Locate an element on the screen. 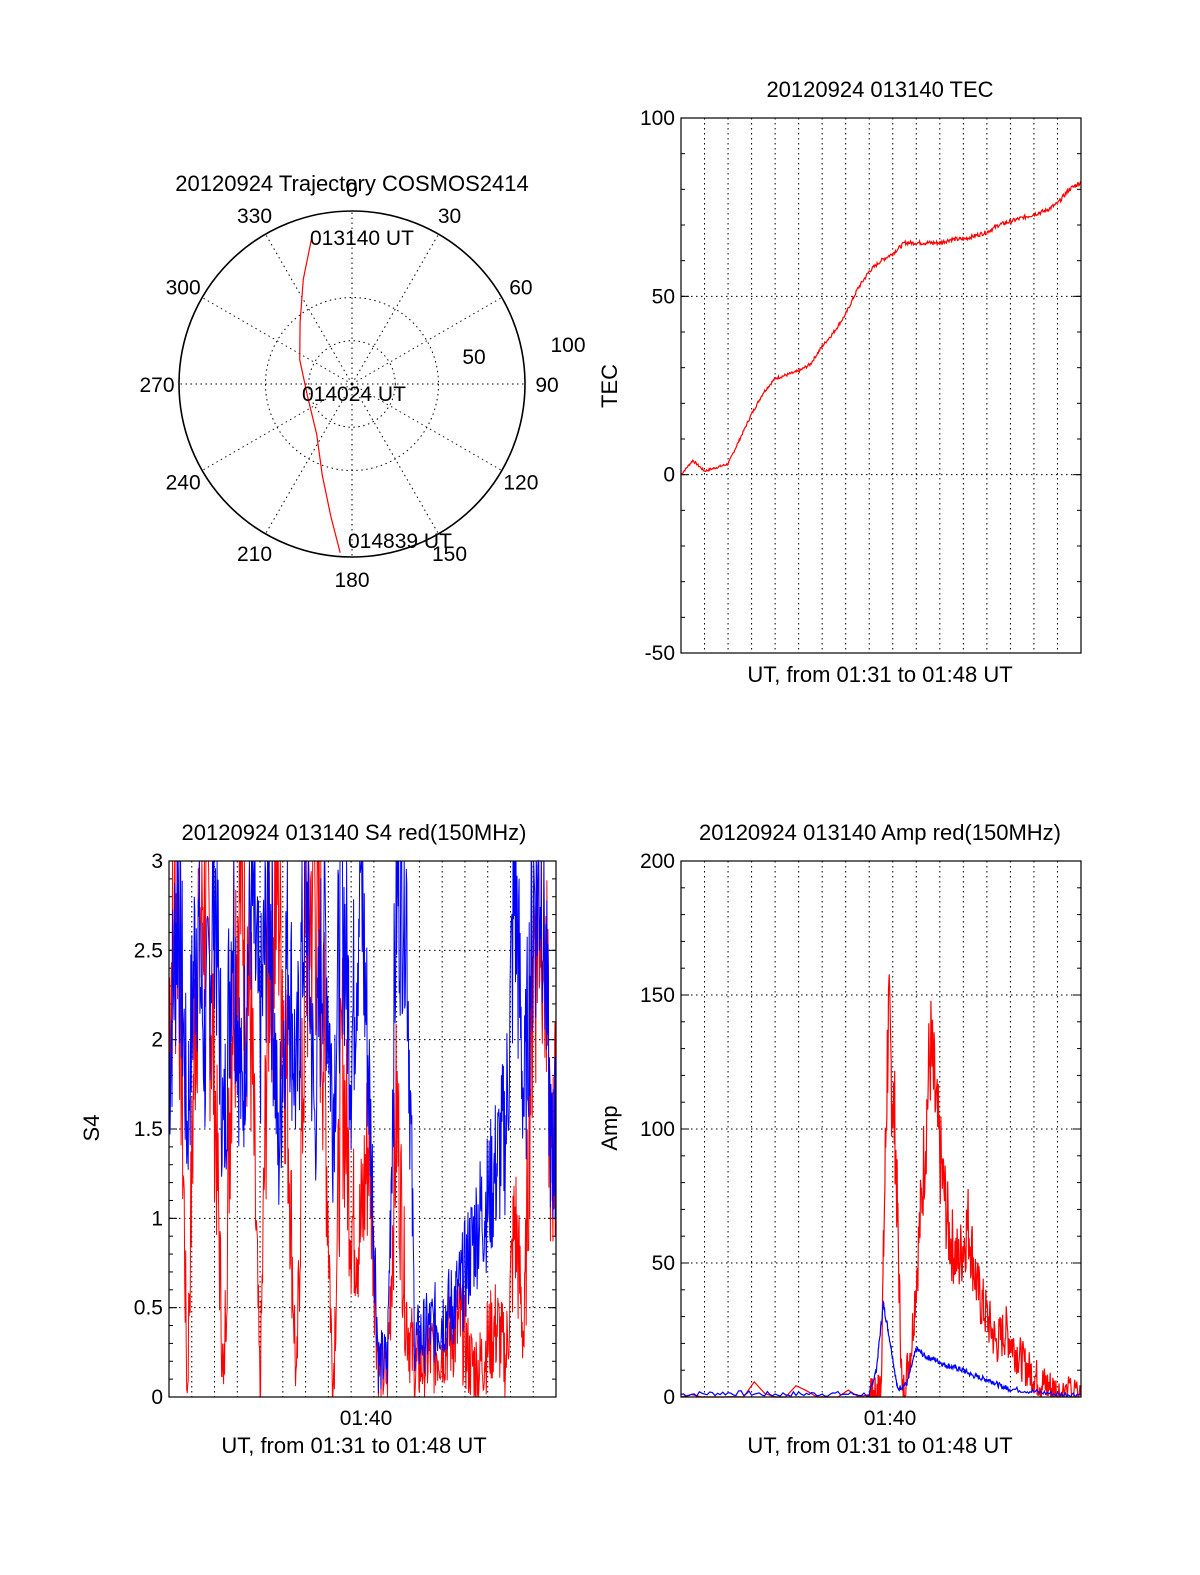  polar-azimuth-label-60: 60 is located at coordinates (520, 288).